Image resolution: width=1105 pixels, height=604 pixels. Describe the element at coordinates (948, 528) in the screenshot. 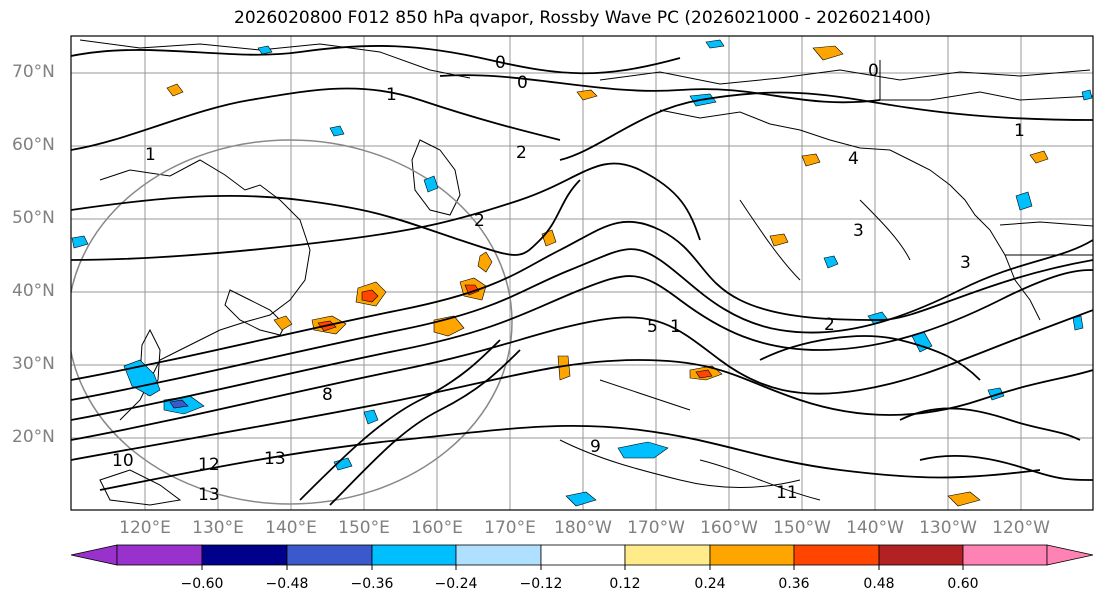

I see `lon-label: 130°W` at that location.